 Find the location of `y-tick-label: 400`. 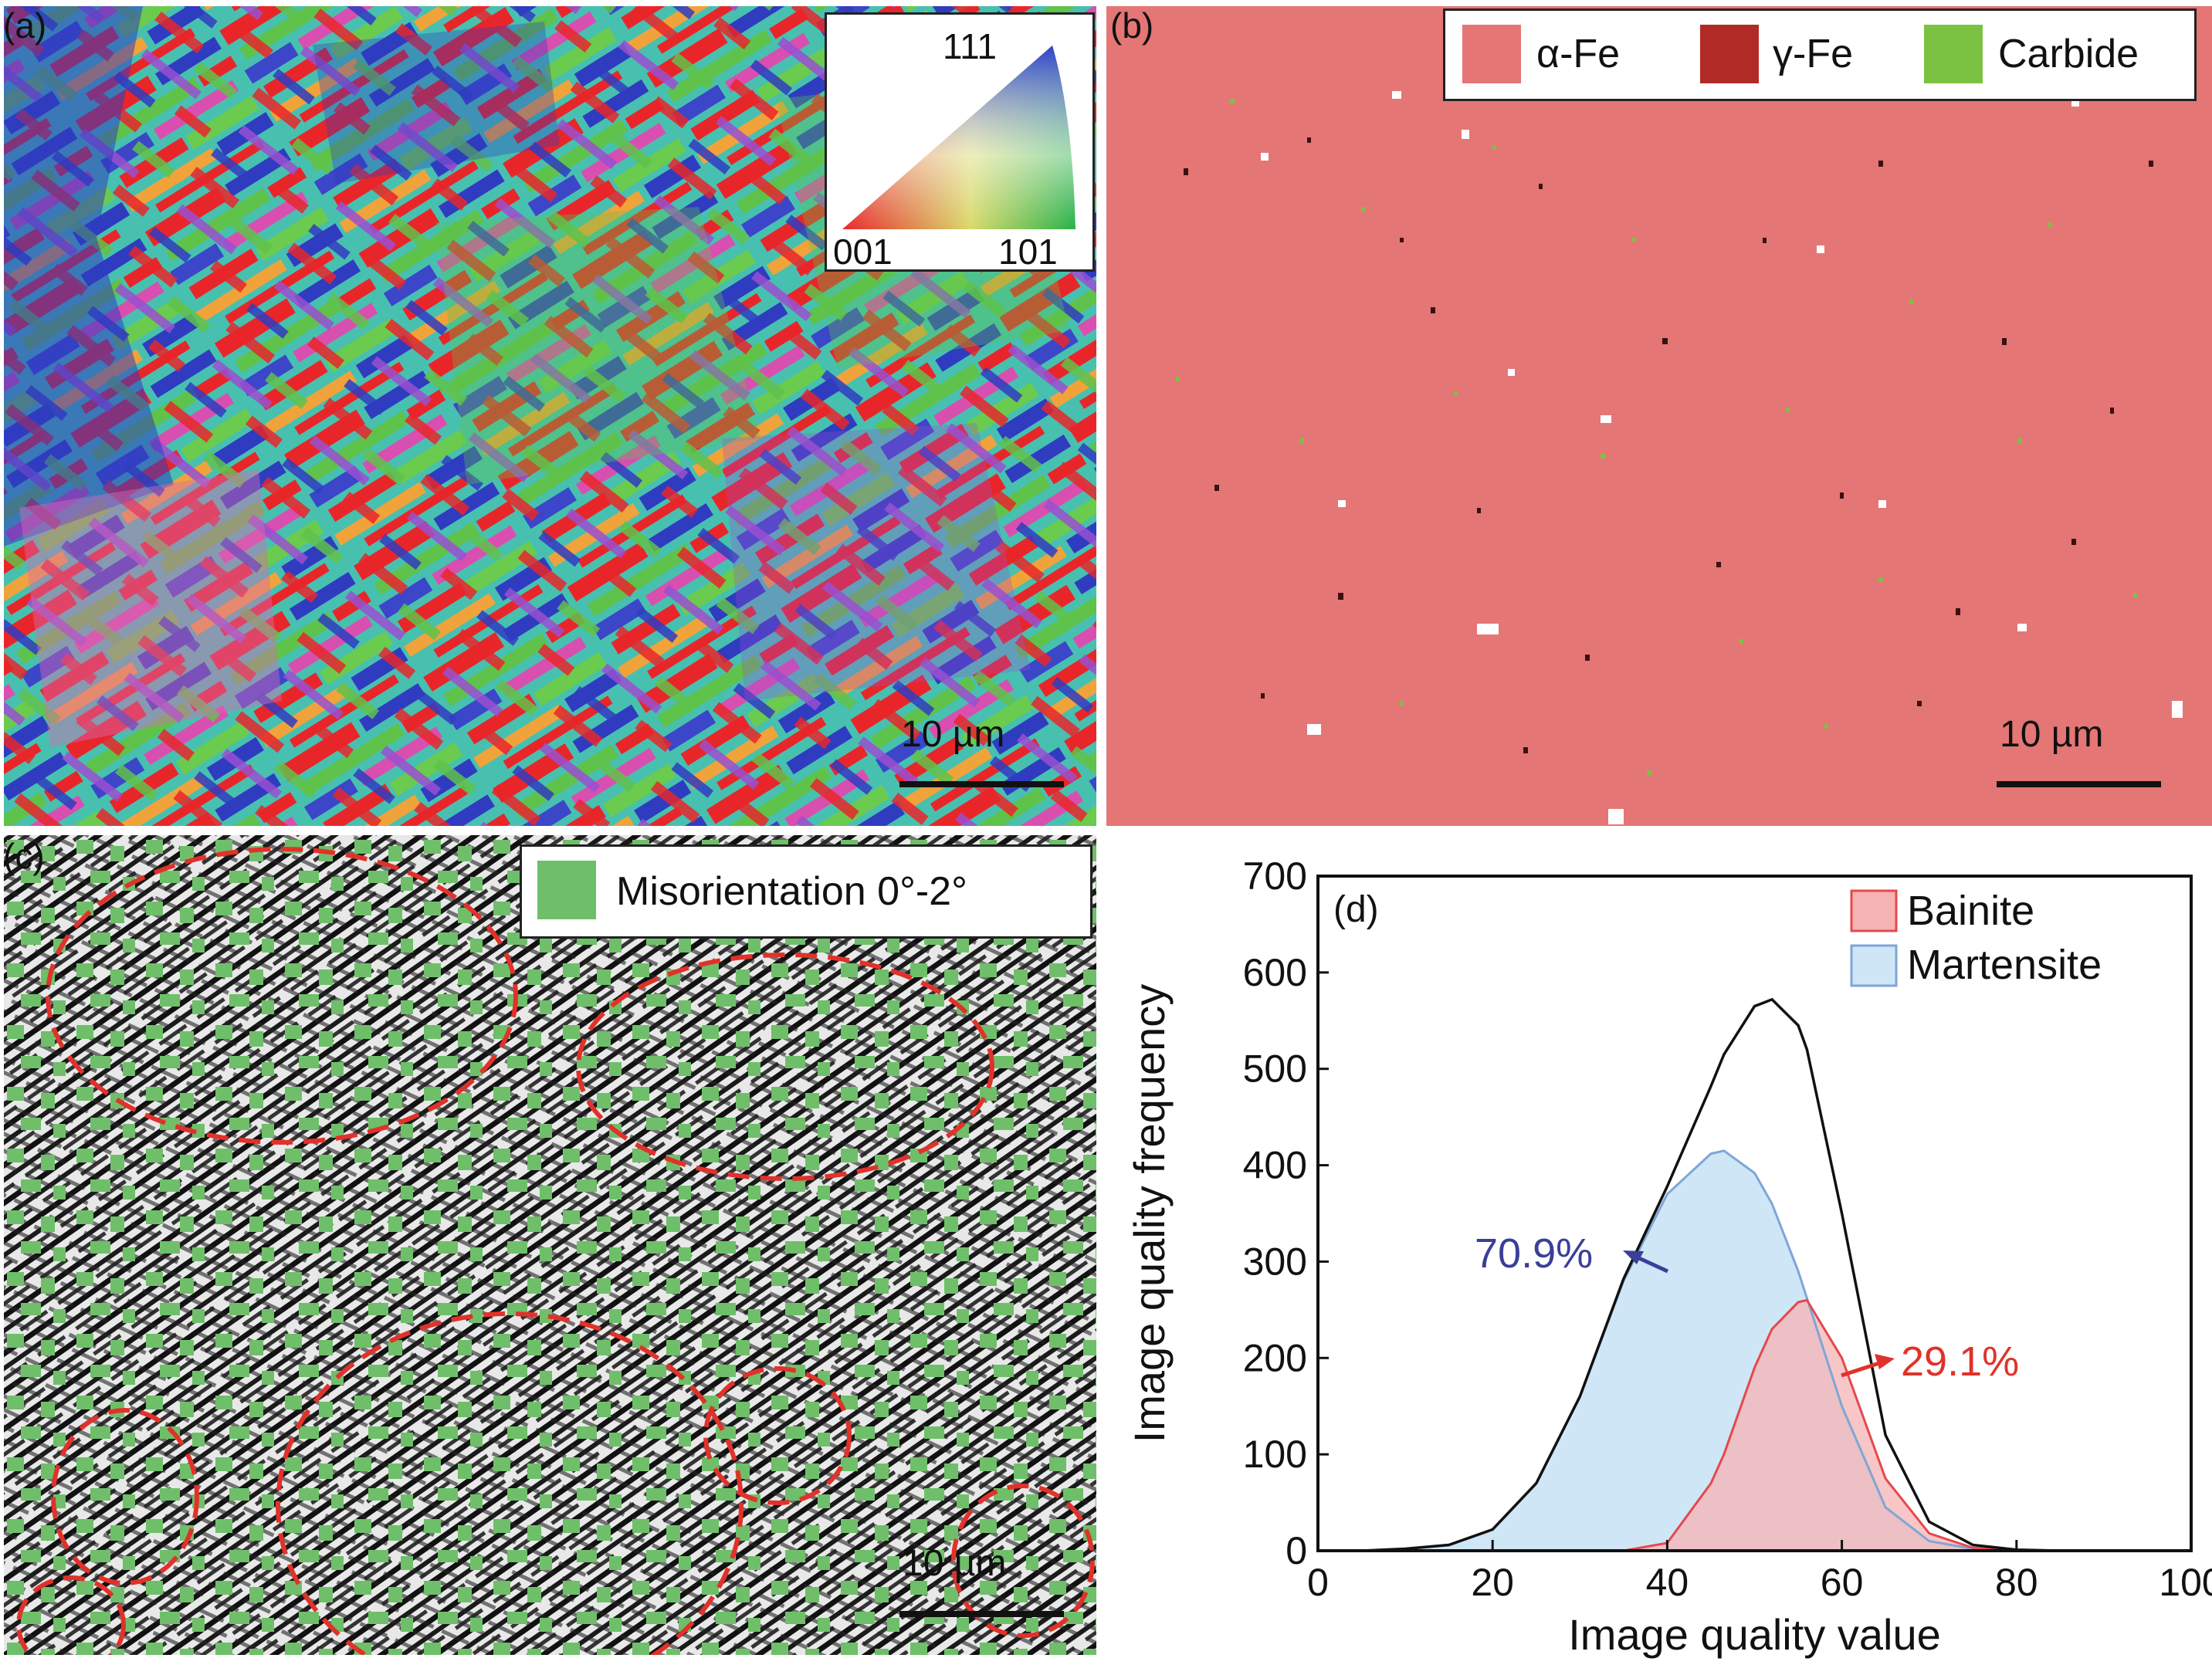

y-tick-label: 400 is located at coordinates (1275, 1166).